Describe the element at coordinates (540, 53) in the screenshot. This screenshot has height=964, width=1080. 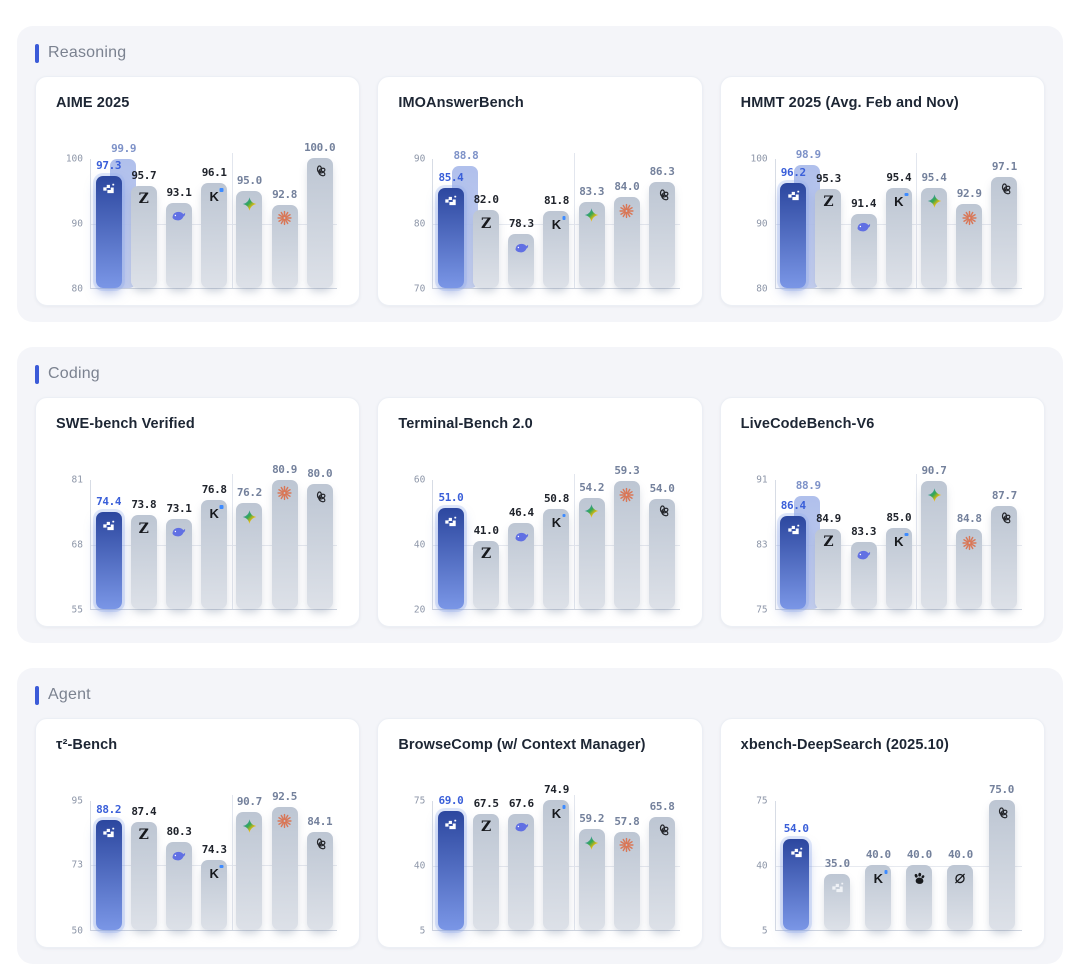
I see `section-header: Reasoning` at that location.